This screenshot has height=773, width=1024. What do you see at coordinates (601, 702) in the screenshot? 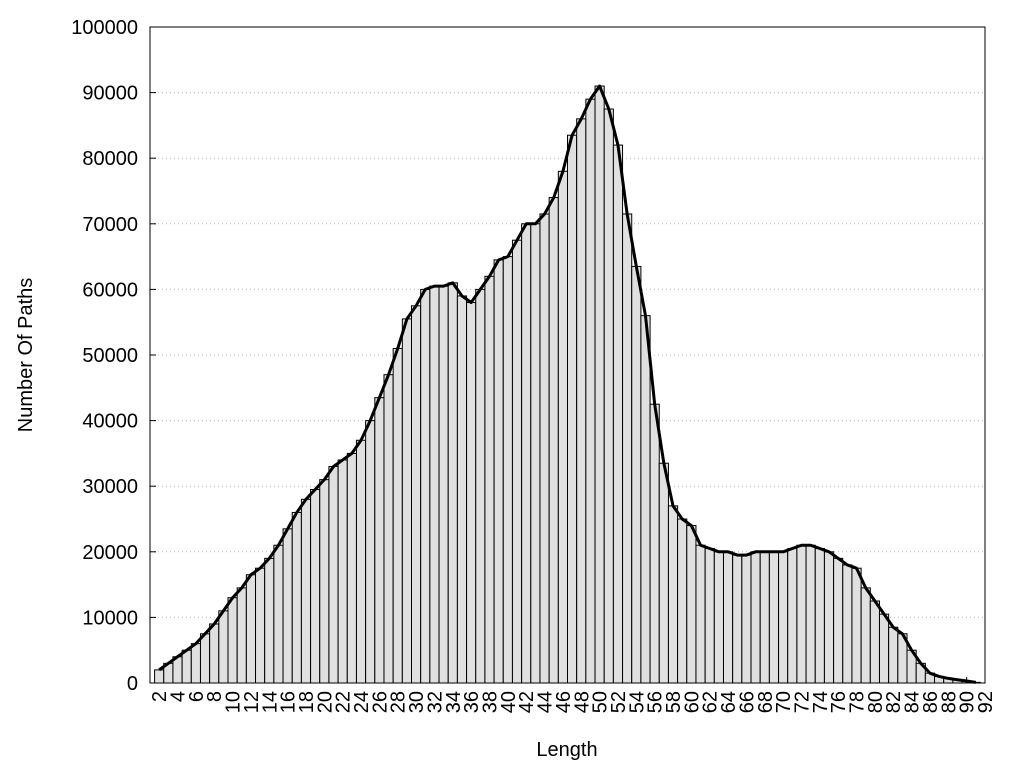
I see `x-tick-label: 50` at bounding box center [601, 702].